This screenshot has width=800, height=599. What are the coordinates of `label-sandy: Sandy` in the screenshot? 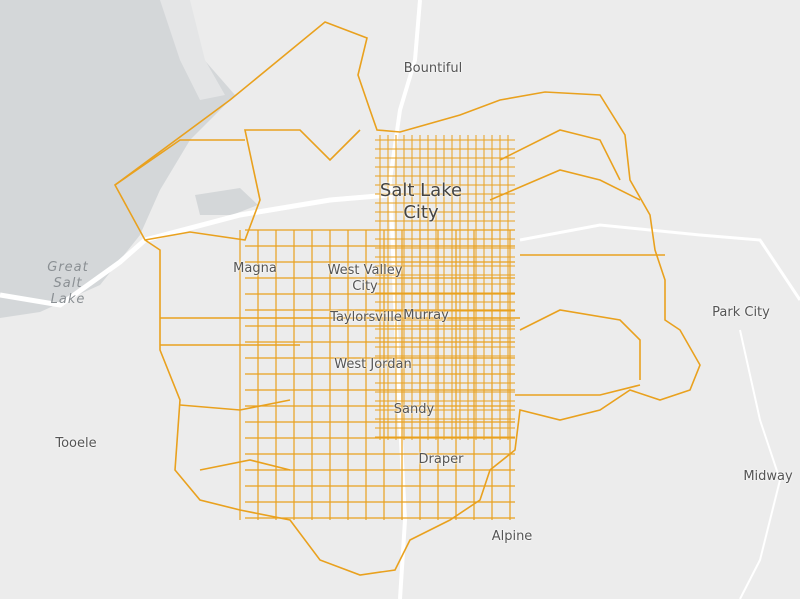 It's located at (414, 409).